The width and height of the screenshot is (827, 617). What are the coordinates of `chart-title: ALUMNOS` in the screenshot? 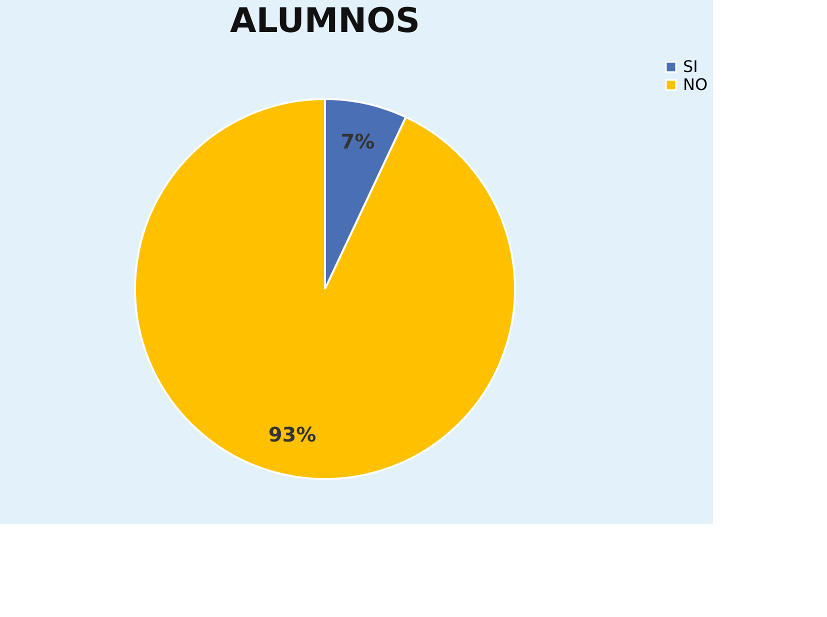 It's located at (325, 21).